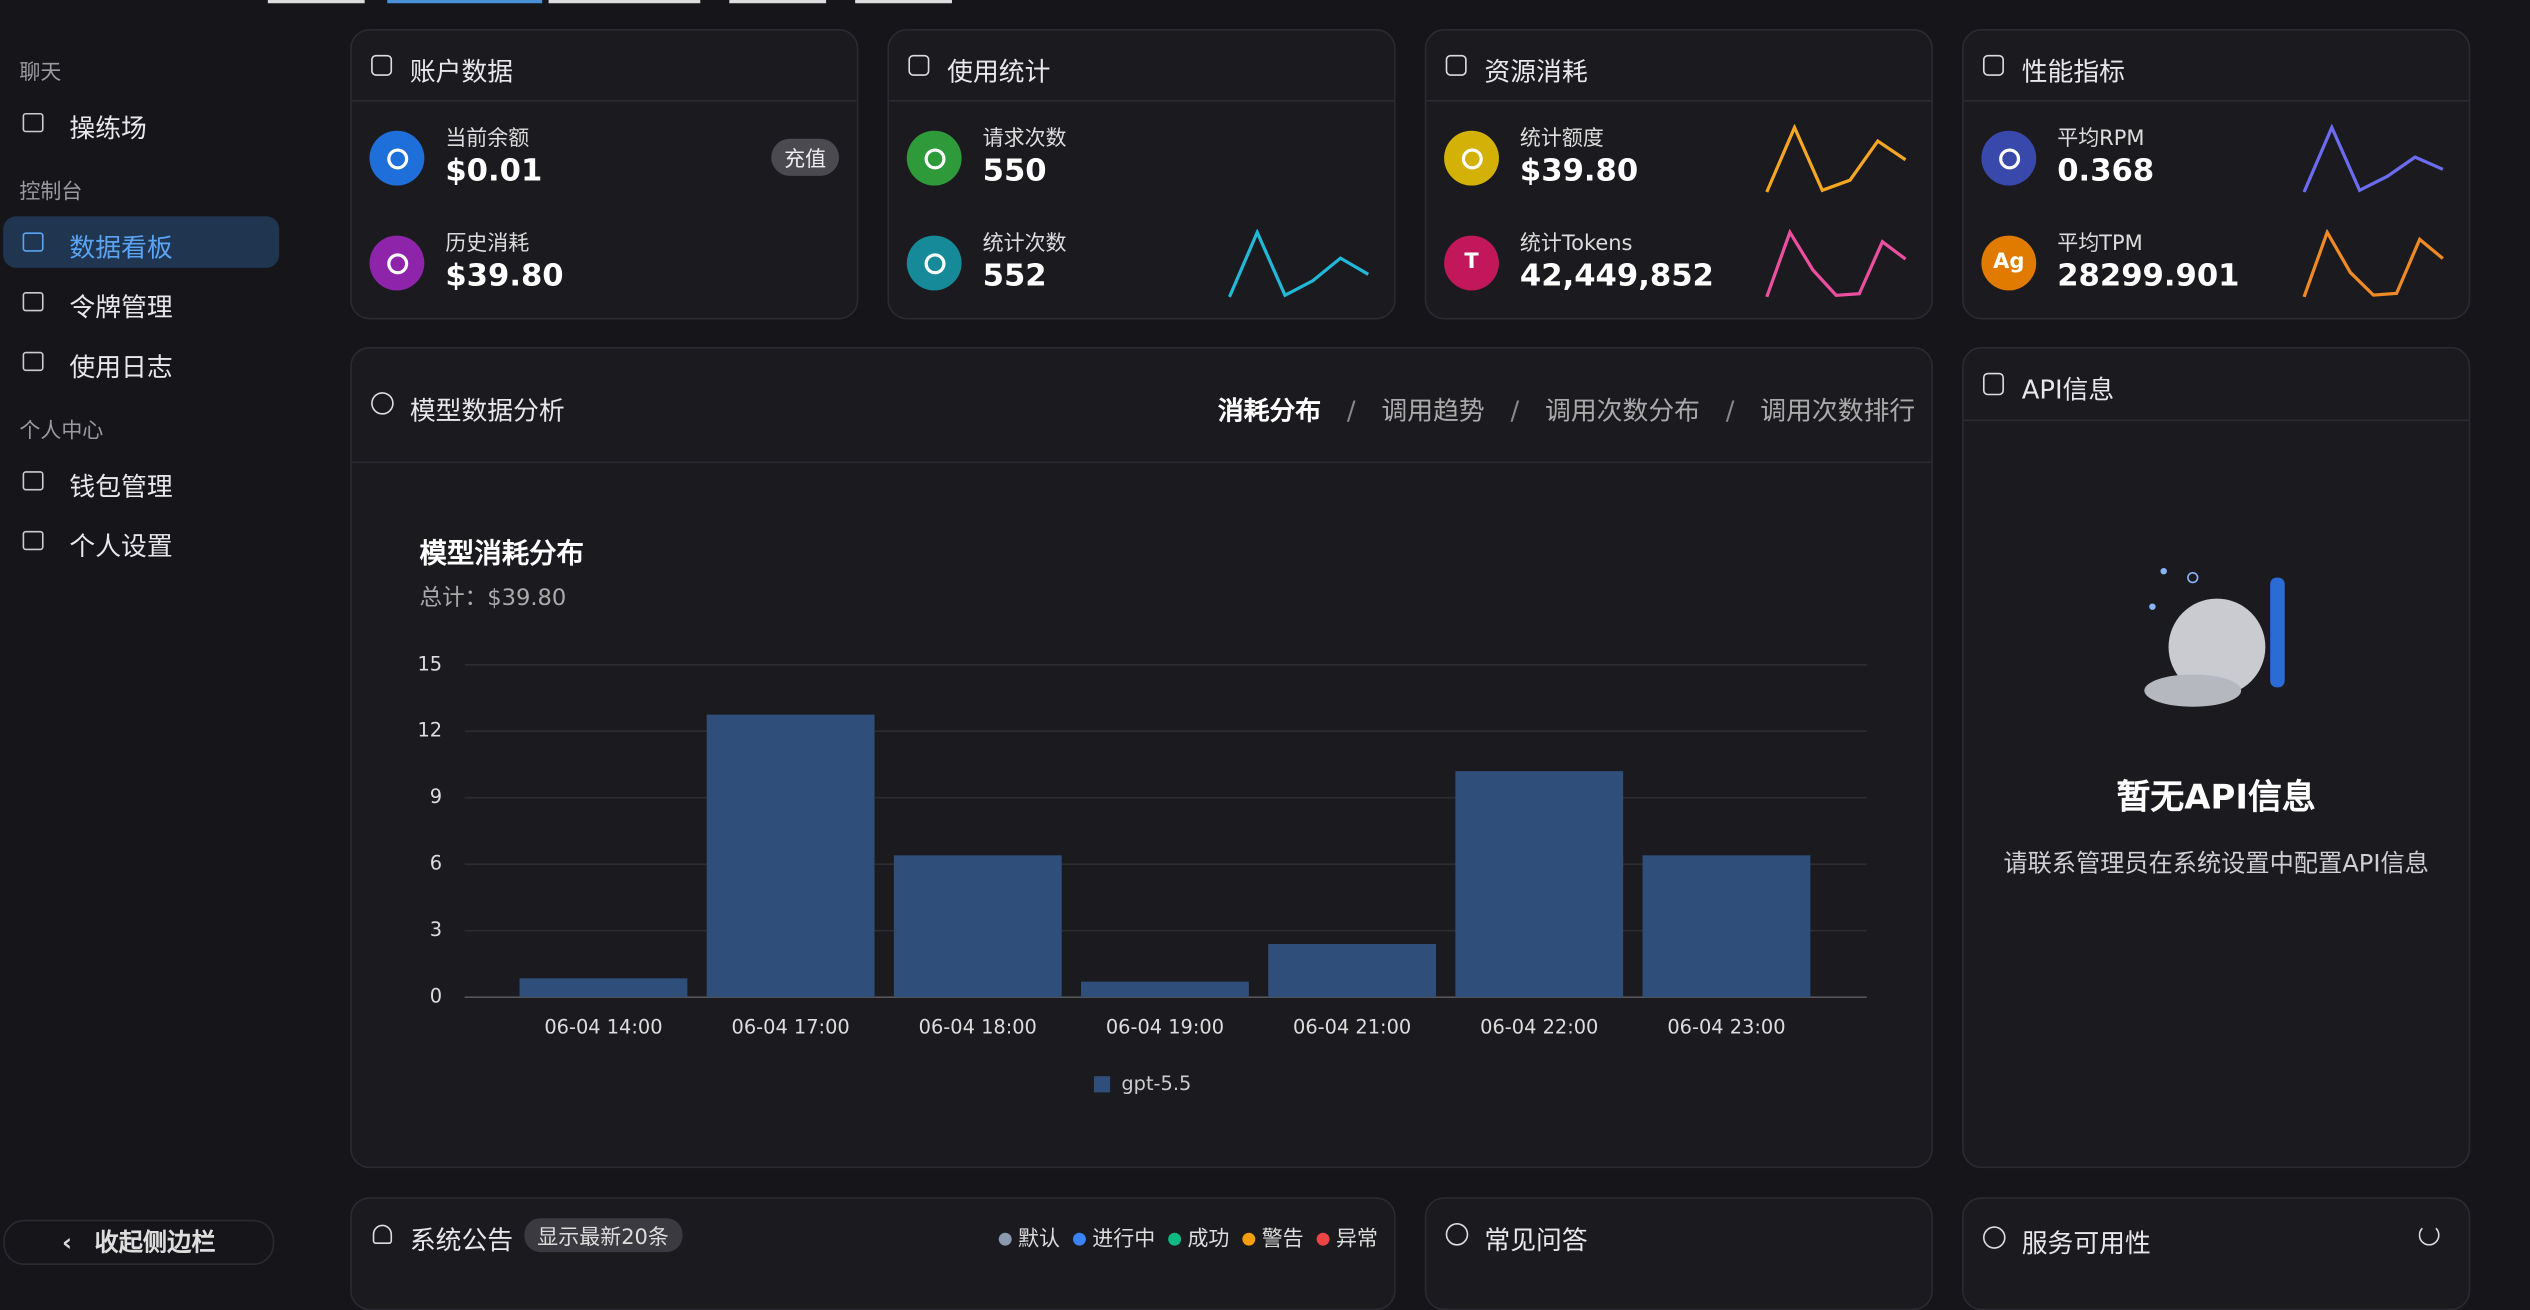  Describe the element at coordinates (2217, 647) in the screenshot. I see `figure-body` at that location.